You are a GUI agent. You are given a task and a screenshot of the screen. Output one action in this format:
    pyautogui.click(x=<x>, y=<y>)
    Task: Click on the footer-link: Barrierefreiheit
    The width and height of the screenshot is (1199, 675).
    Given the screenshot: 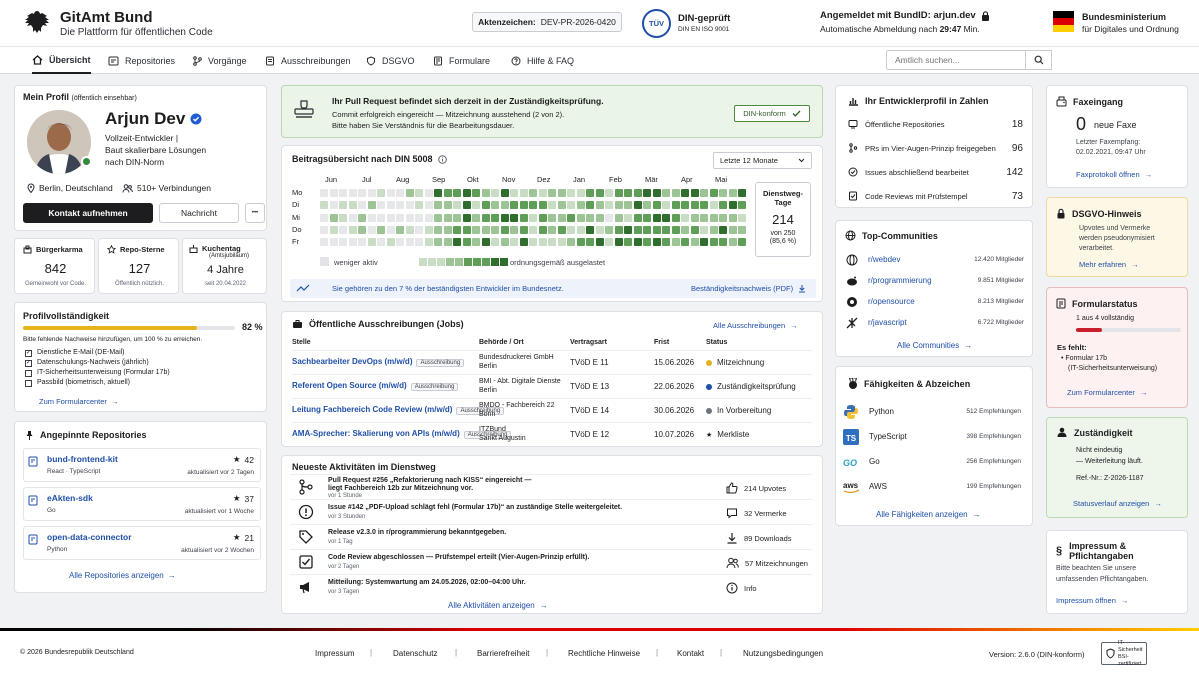 What is the action you would take?
    pyautogui.click(x=503, y=653)
    